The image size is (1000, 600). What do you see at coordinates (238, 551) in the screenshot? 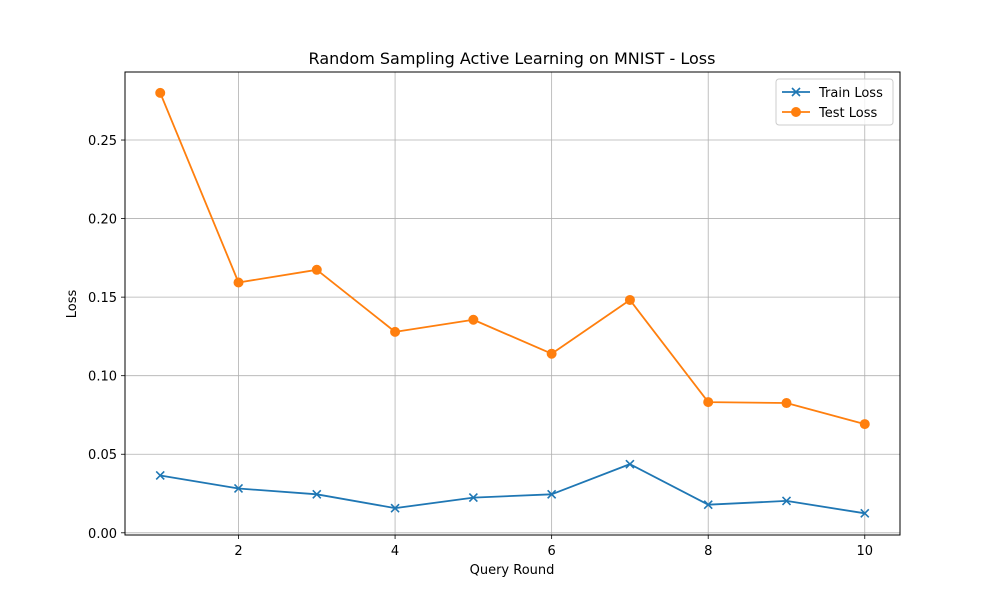
I see `x-tick-label: 2` at bounding box center [238, 551].